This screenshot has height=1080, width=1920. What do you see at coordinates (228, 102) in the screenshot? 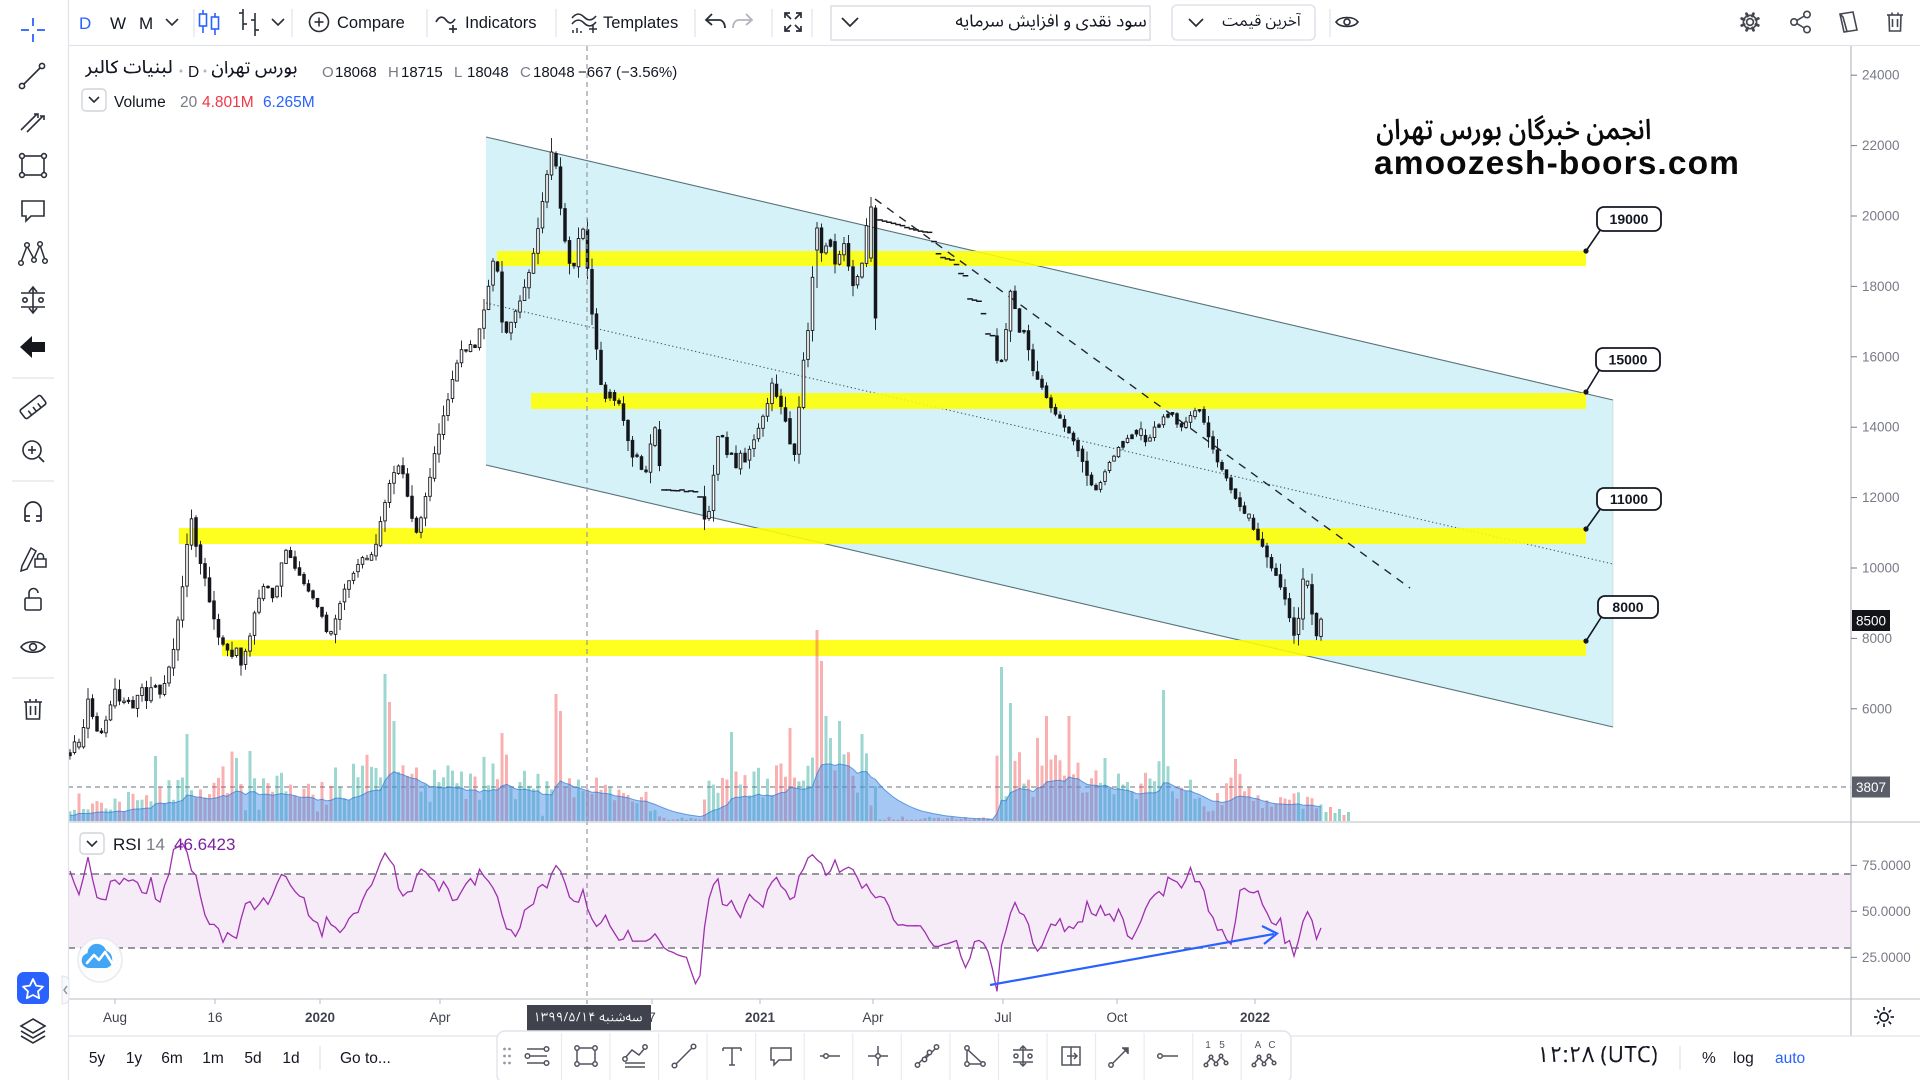
I see `svg-text: 4.801M` at bounding box center [228, 102].